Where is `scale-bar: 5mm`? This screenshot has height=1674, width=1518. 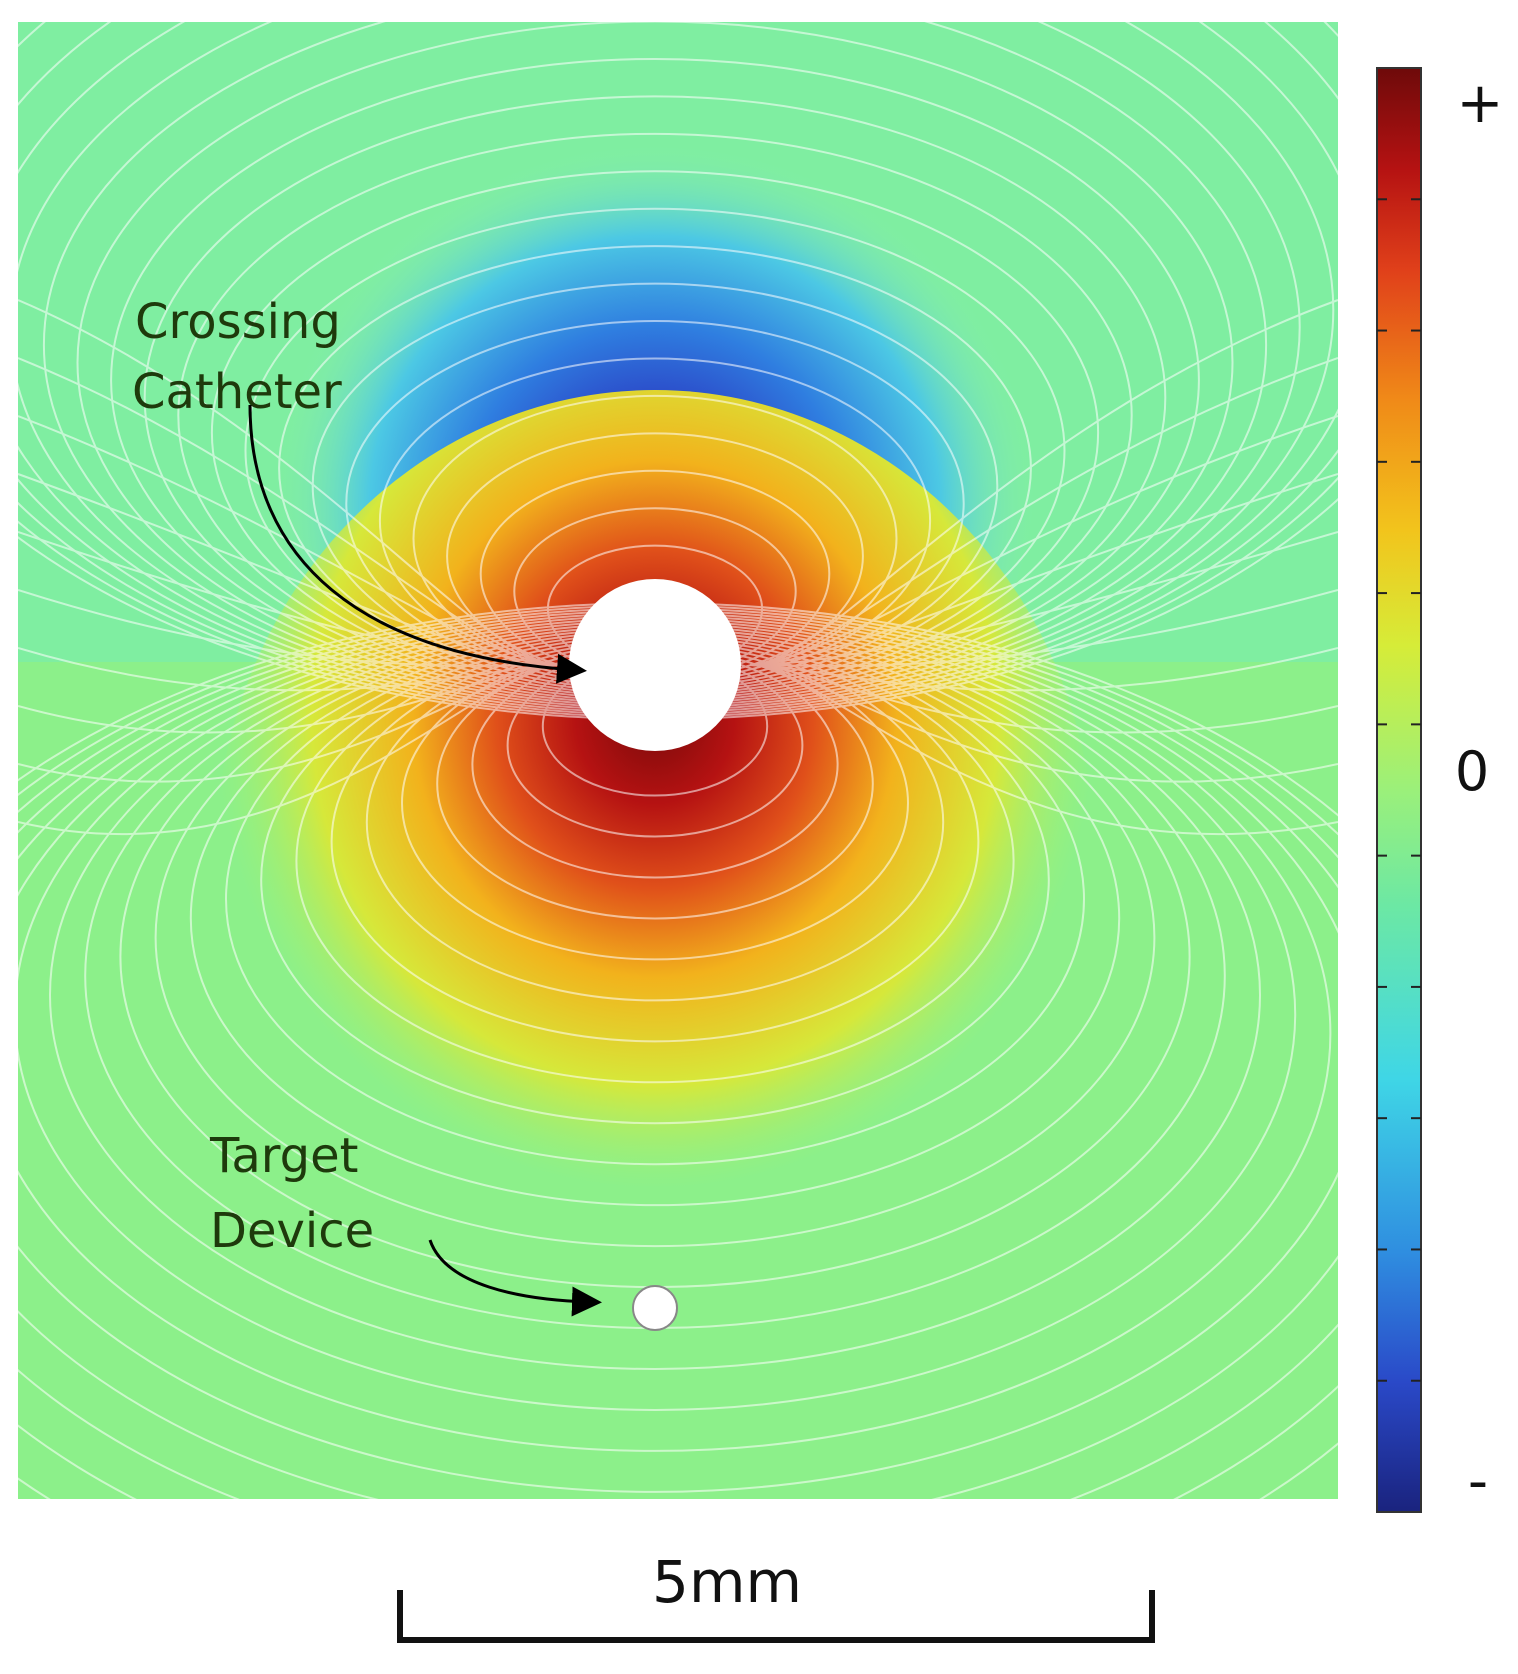
scale-bar: 5mm is located at coordinates (776, 1595).